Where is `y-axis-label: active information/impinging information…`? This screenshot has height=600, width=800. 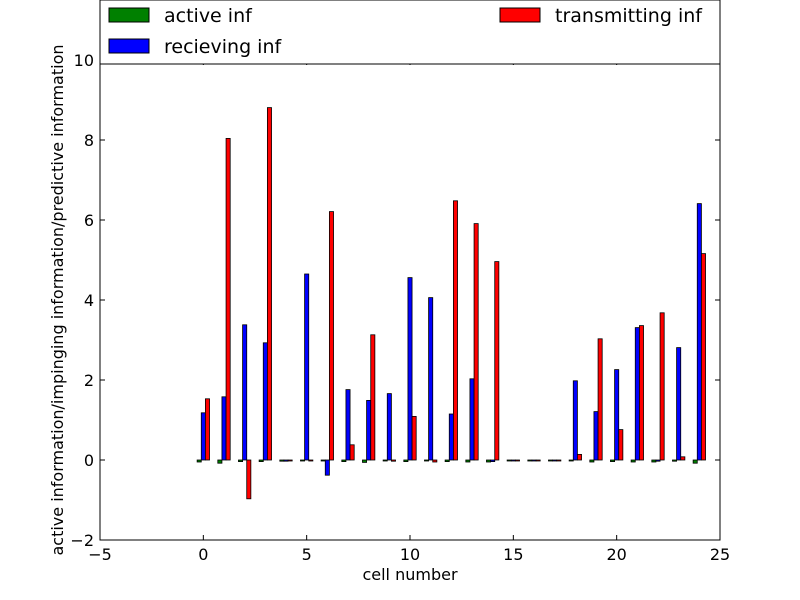
y-axis-label: active information/impinging information… is located at coordinates (57, 299).